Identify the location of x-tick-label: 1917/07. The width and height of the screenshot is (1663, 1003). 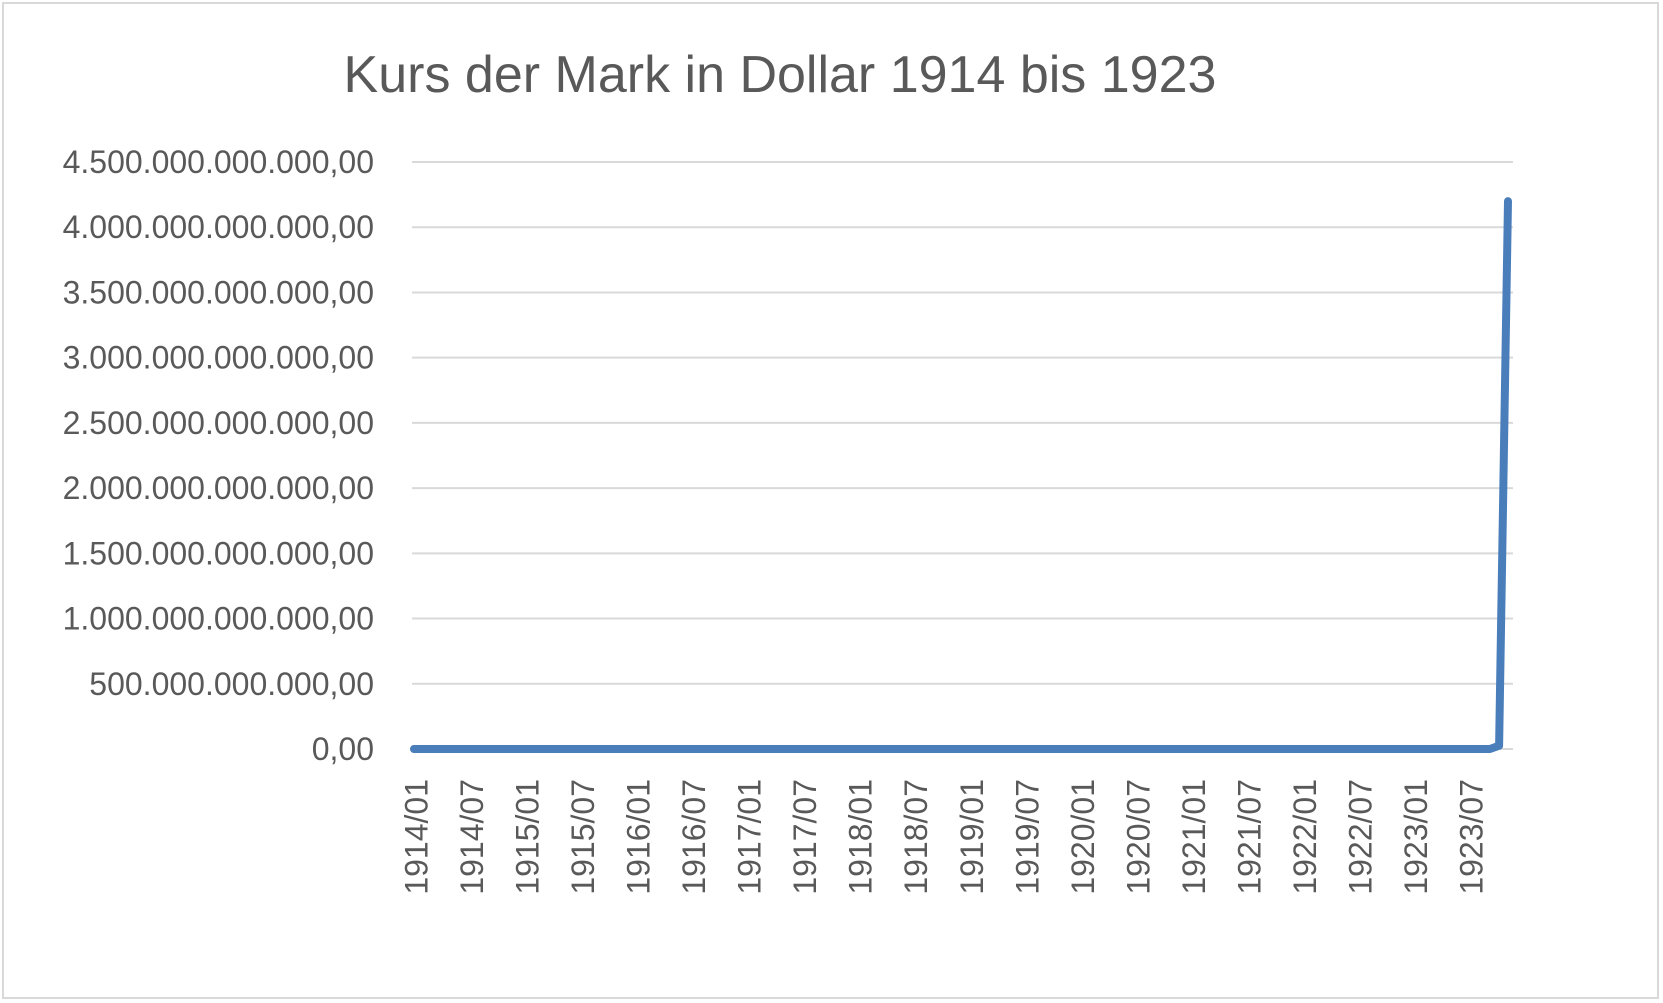
(805, 837).